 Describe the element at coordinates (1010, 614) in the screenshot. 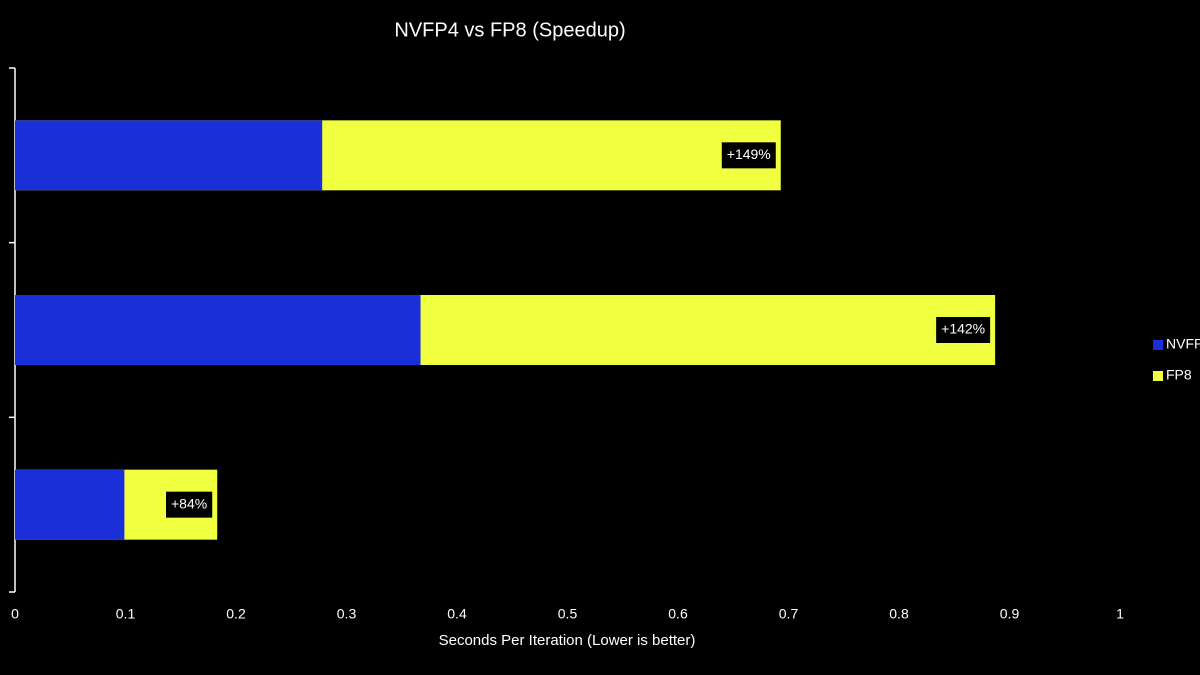

I see `x-tick-label: 0.9` at that location.